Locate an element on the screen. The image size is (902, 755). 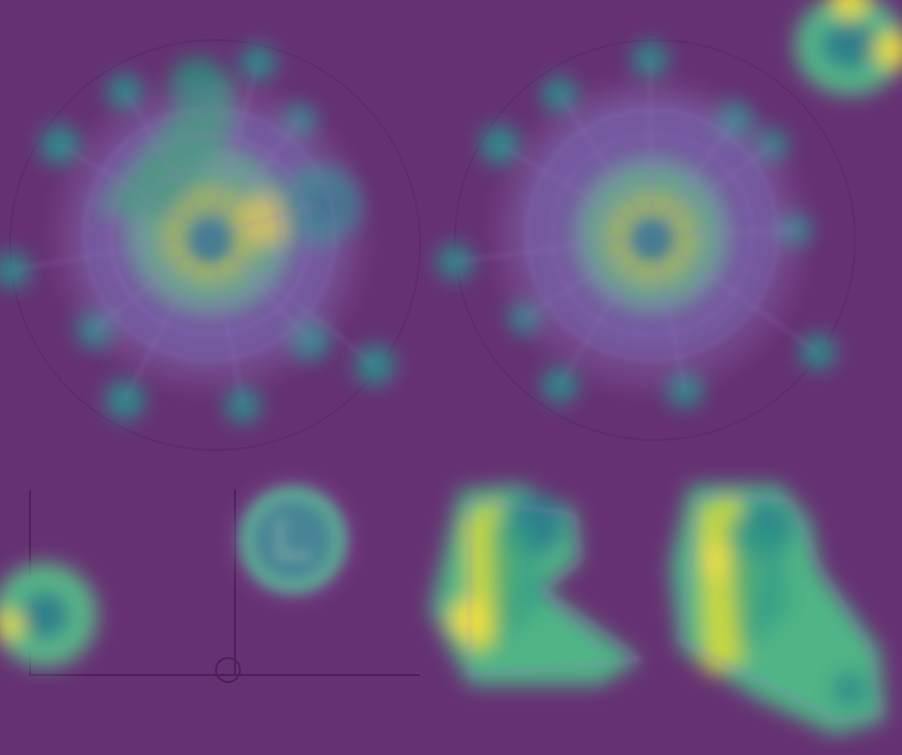
dimension-lines is located at coordinates (224, 586).